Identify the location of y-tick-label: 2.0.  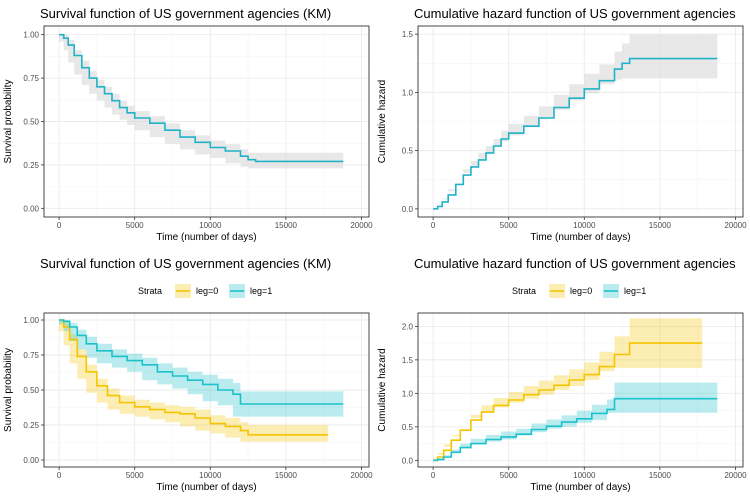
(408, 326).